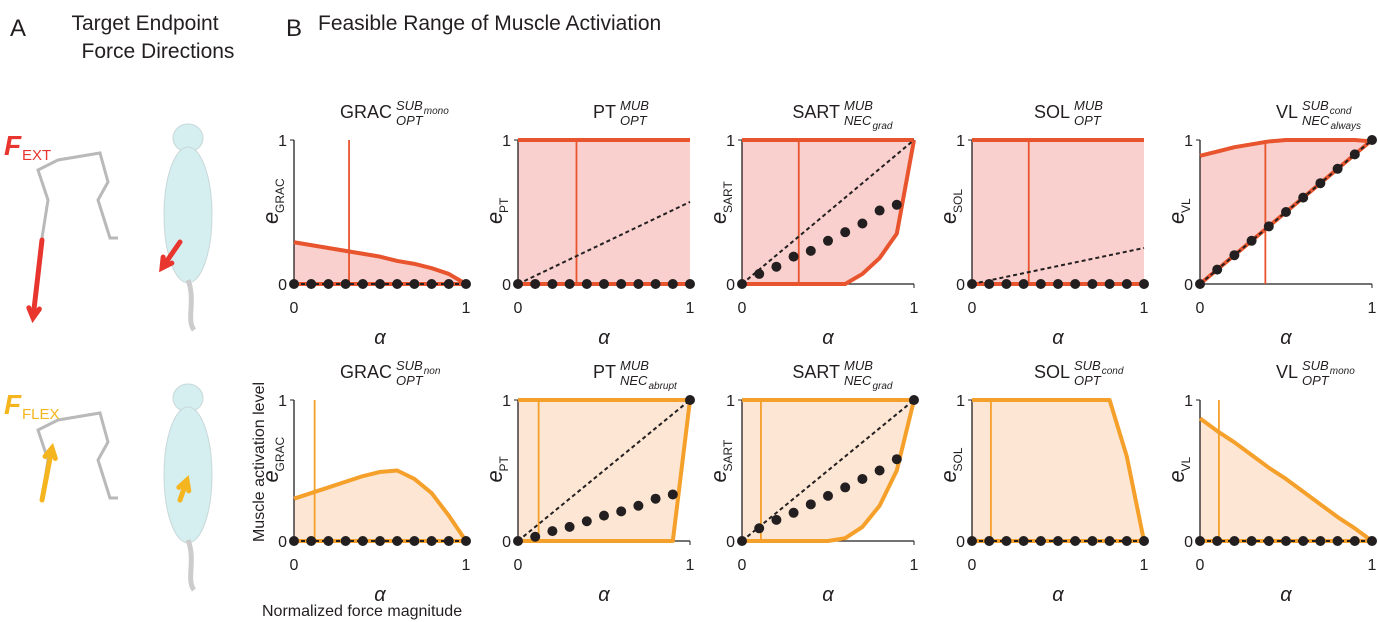  I want to click on title-sub-sub: grad, so click(882, 126).